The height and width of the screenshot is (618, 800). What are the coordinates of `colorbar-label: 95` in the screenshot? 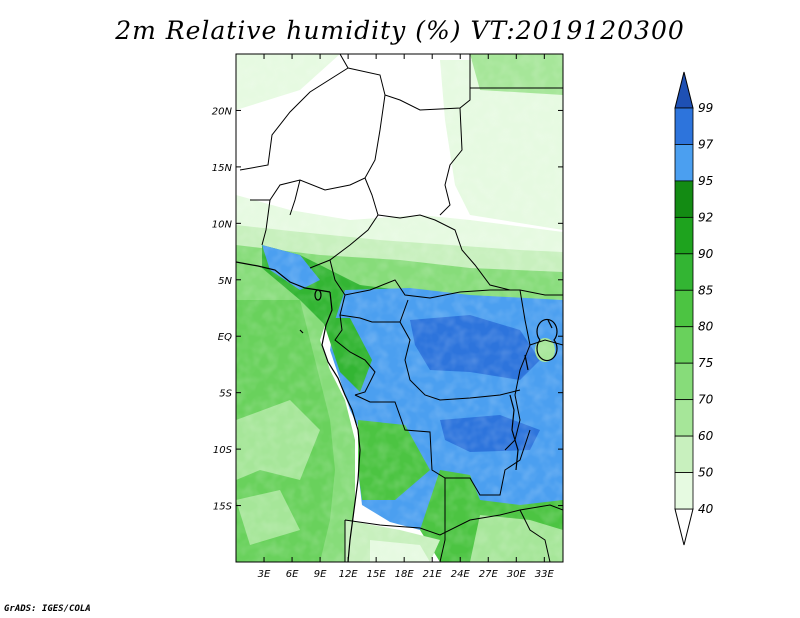 It's located at (705, 181).